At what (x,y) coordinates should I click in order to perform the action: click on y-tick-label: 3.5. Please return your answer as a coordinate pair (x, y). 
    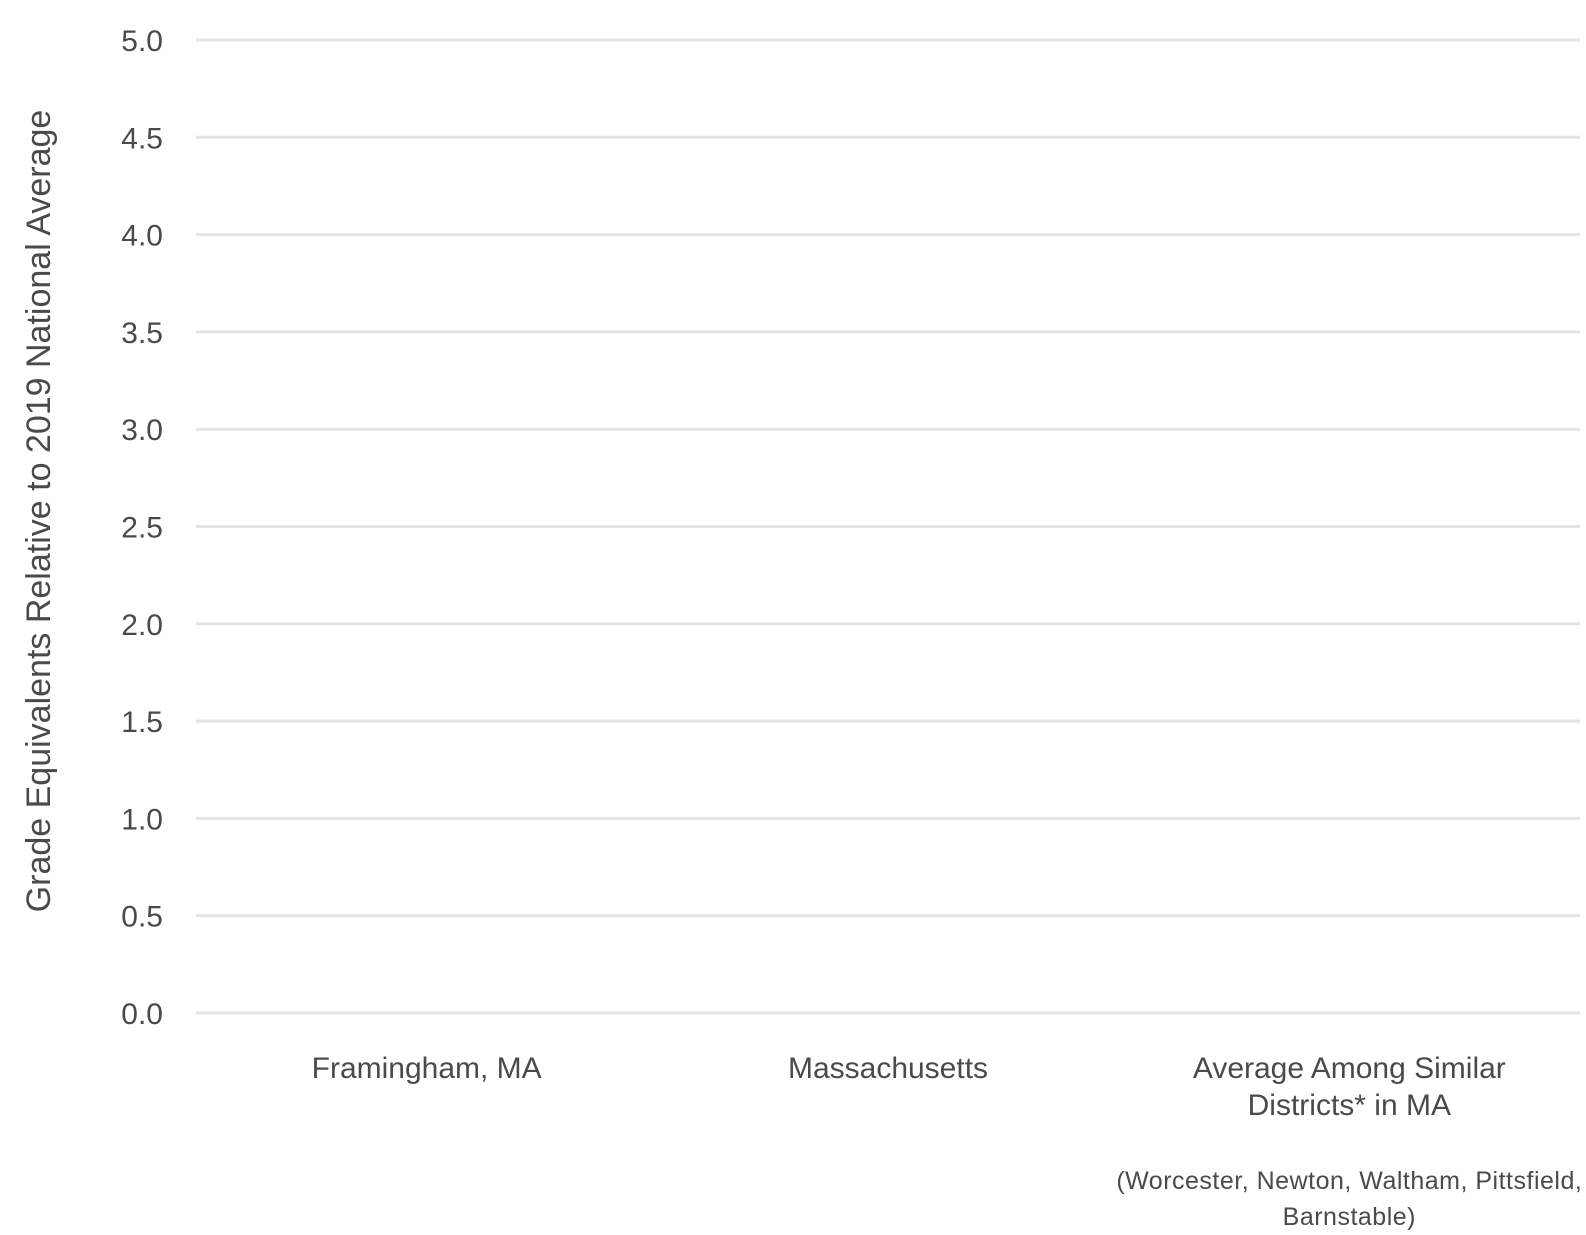
    Looking at the image, I should click on (142, 333).